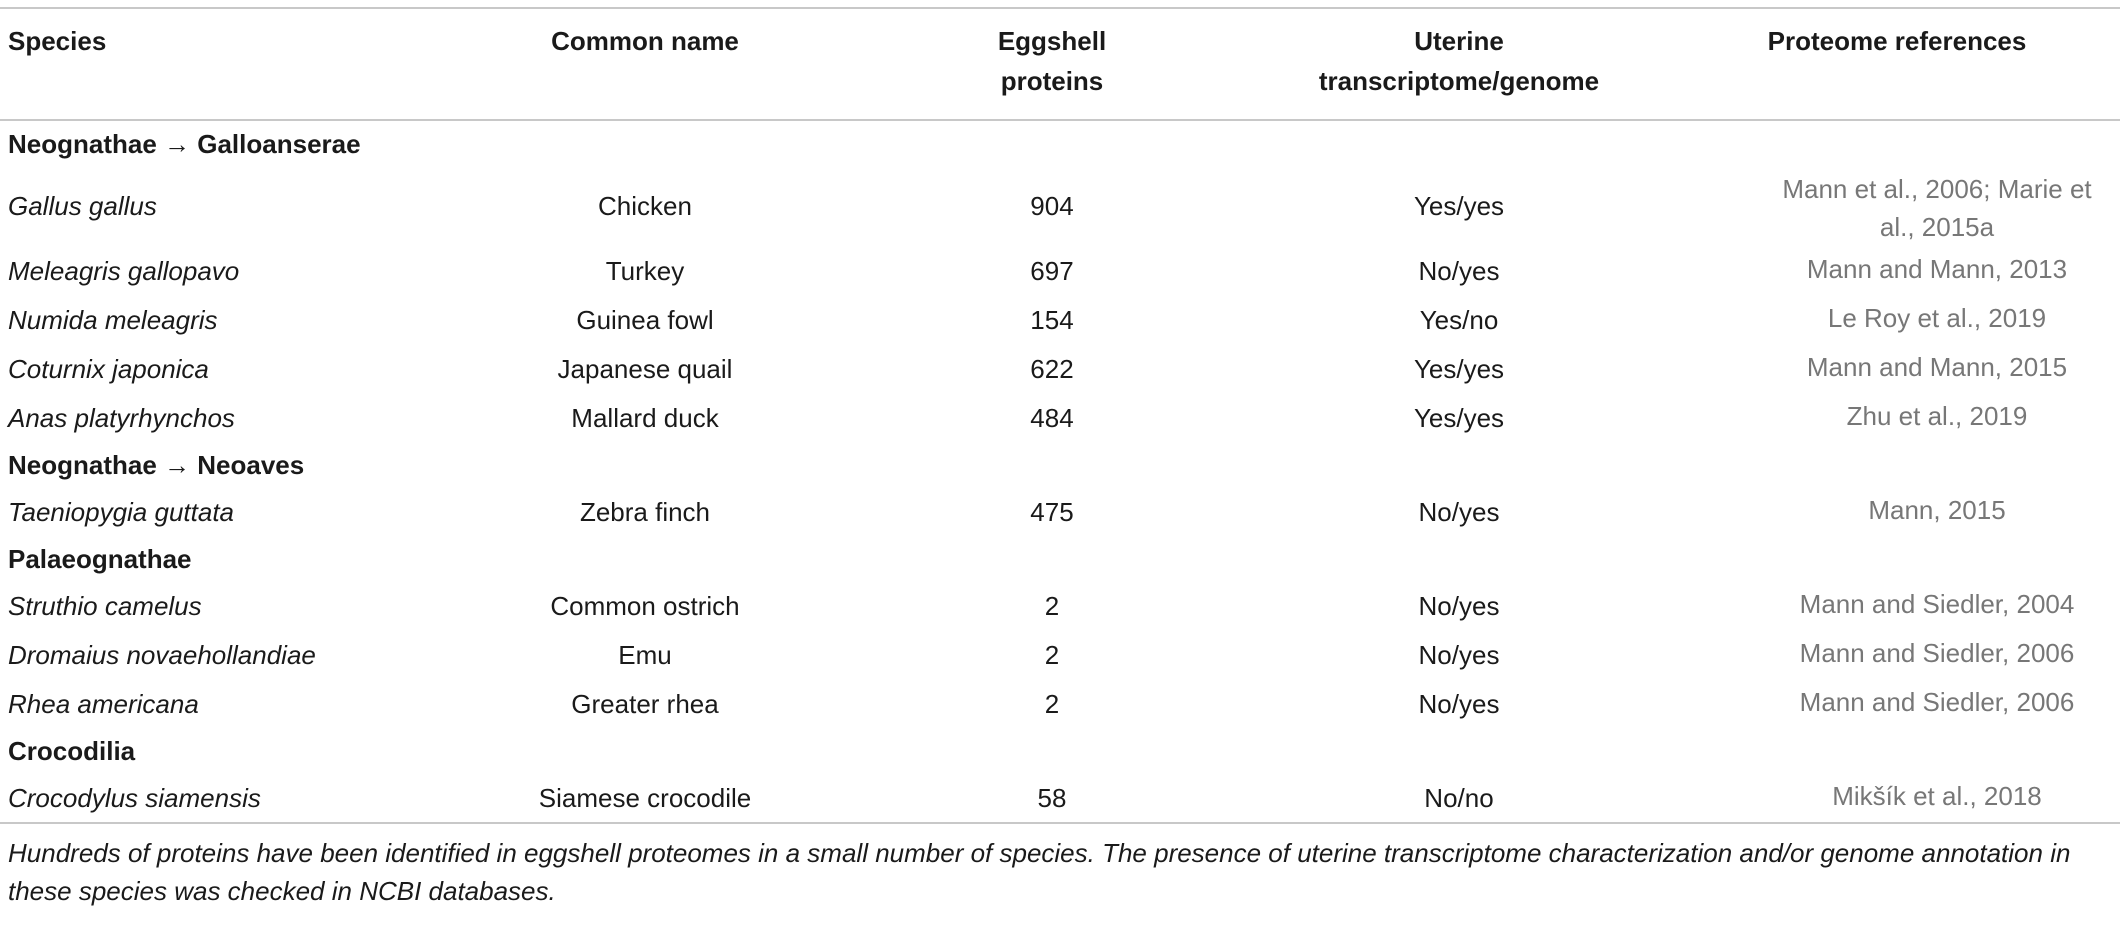 The image size is (2120, 928). What do you see at coordinates (1052, 206) in the screenshot?
I see `eggshell-proteins: 904` at bounding box center [1052, 206].